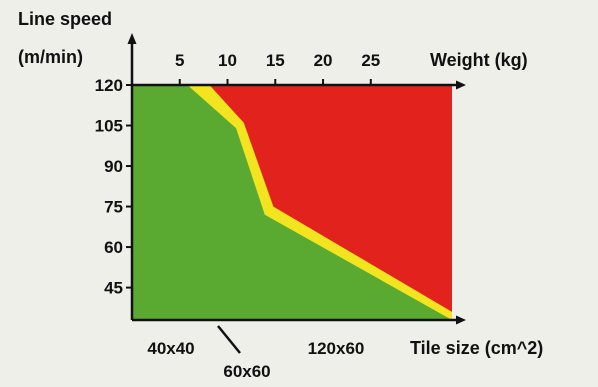 This screenshot has width=598, height=387. Describe the element at coordinates (170, 348) in the screenshot. I see `bottom-tick-label-40x40: 40x40` at that location.